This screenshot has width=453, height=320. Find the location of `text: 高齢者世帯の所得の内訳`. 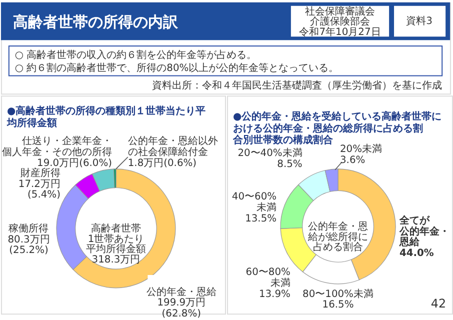

text: 高齢者世帯の所得の内訳 is located at coordinates (95, 22).